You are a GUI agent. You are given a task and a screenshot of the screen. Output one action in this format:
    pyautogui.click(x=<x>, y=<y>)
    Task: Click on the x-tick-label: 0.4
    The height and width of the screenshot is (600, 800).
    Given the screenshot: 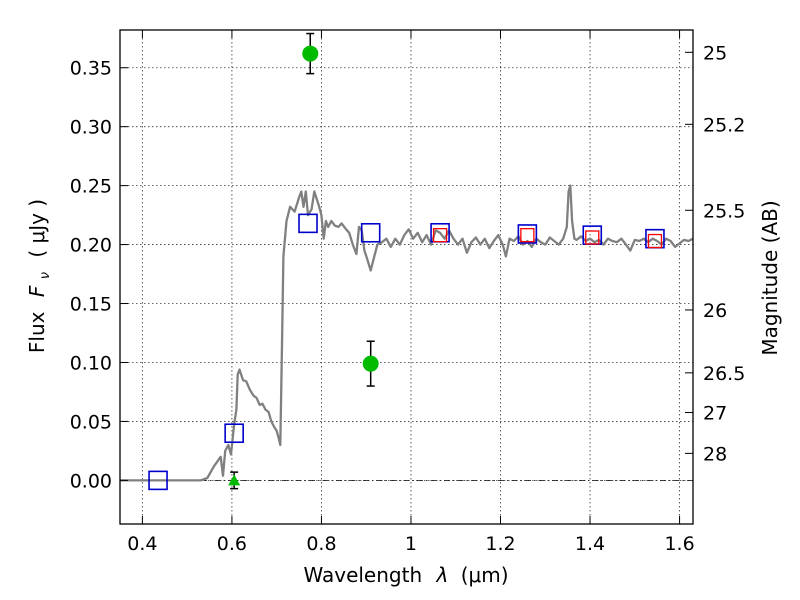 What is the action you would take?
    pyautogui.click(x=142, y=544)
    